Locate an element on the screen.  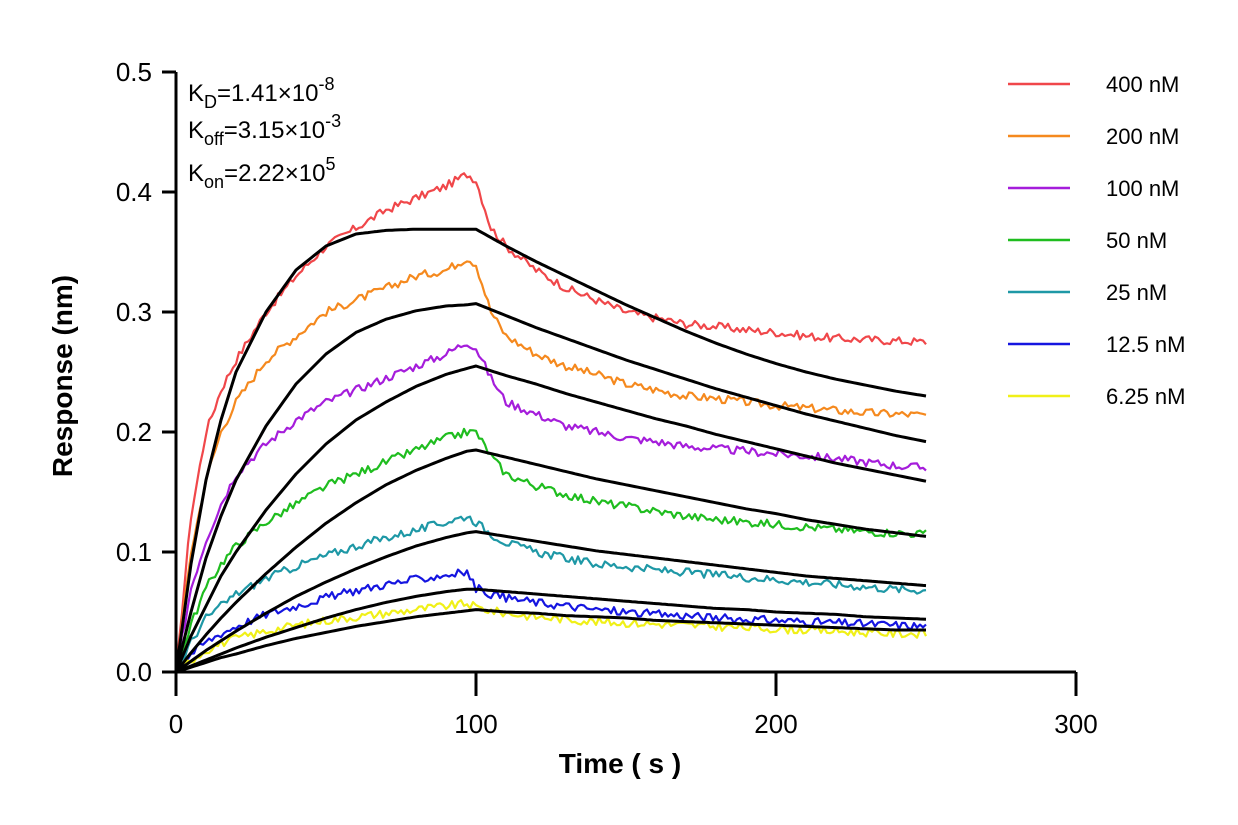
koff-exponent: -3 is located at coordinates (333, 121).